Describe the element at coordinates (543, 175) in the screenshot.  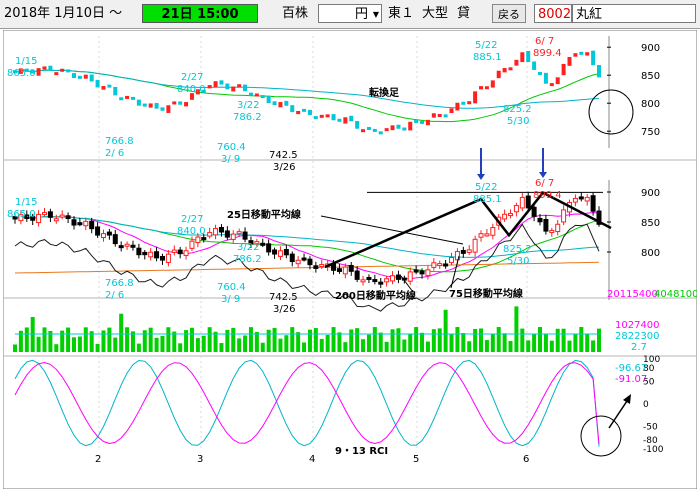
I see `down-arrow-icon` at that location.